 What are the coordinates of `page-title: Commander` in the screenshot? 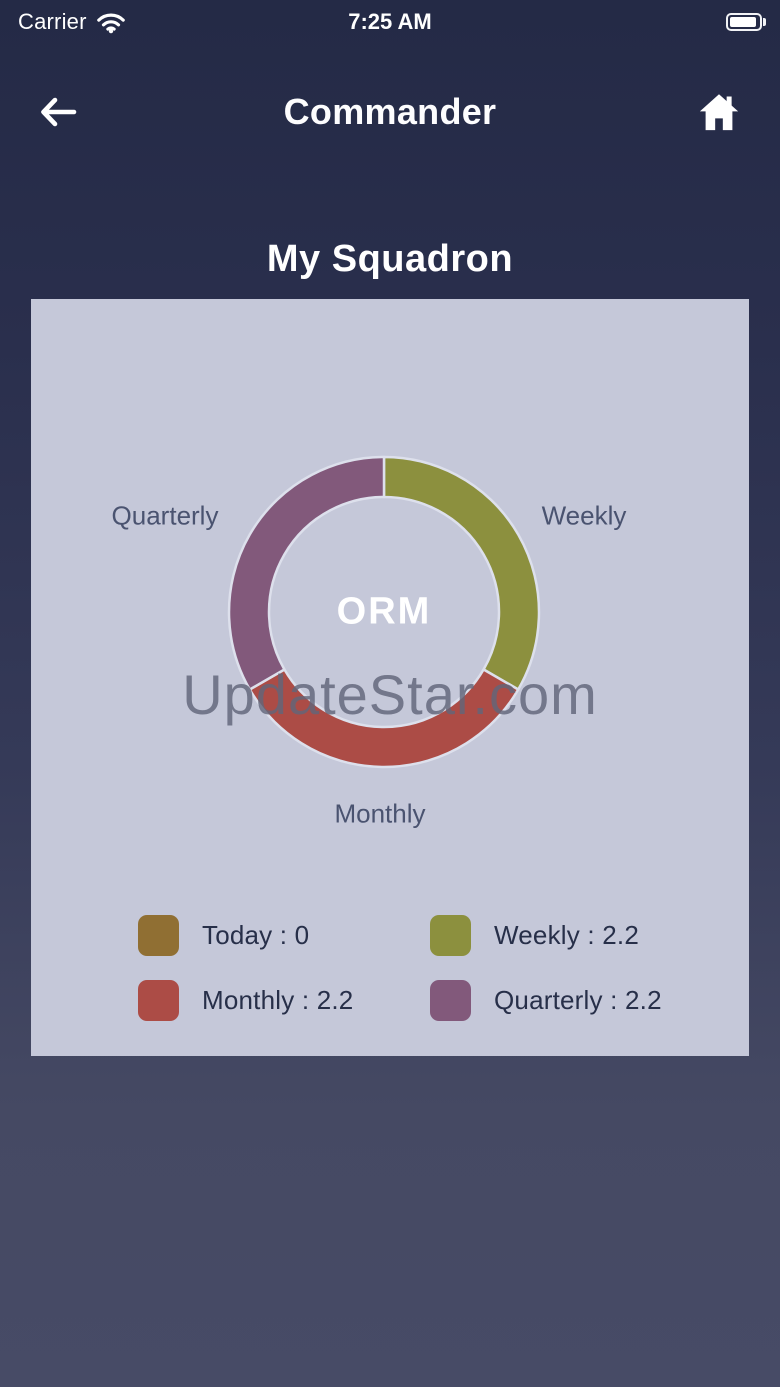 It's located at (390, 111).